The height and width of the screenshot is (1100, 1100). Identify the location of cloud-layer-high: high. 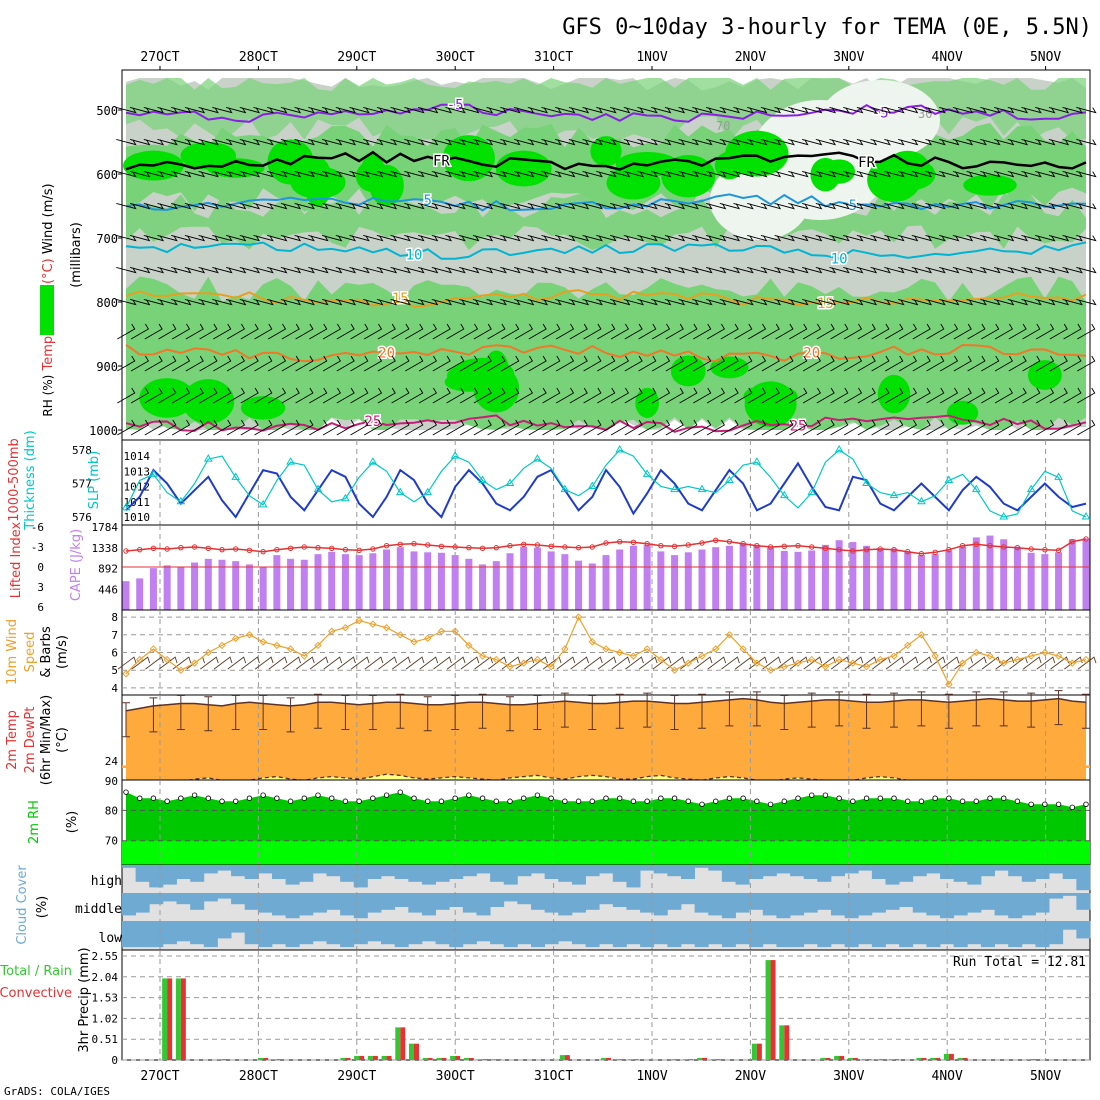
(106, 881).